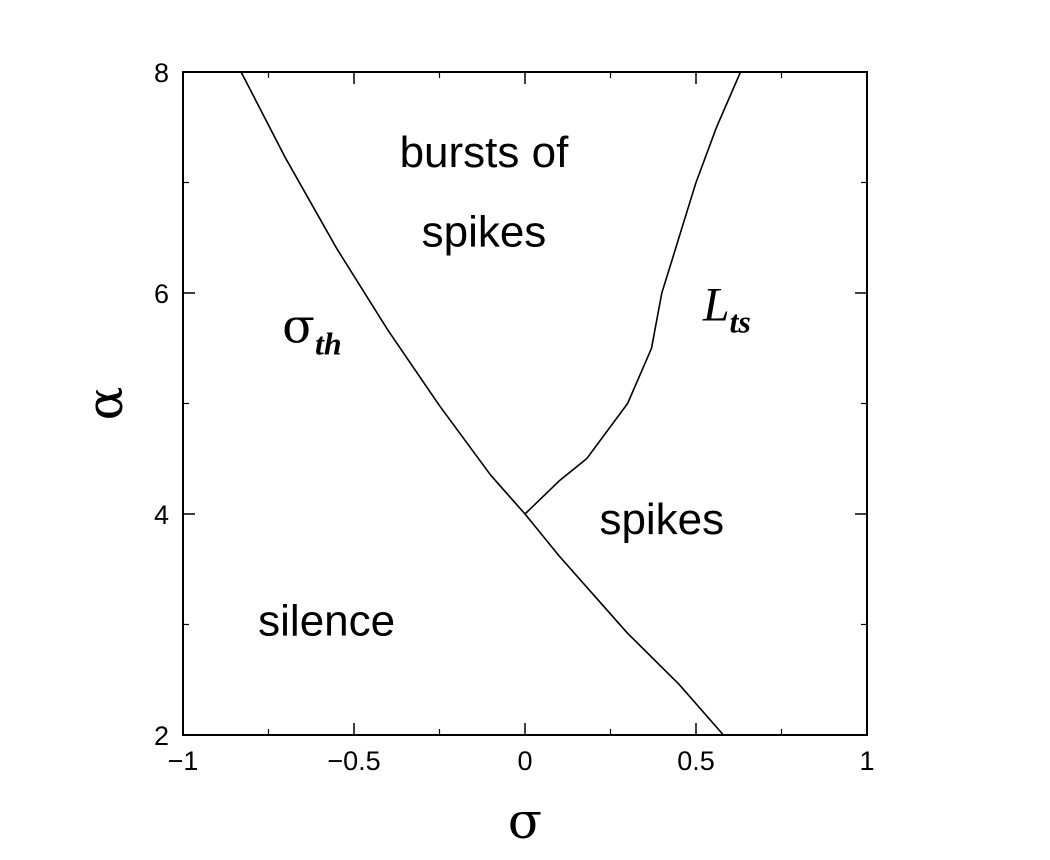  Describe the element at coordinates (161, 515) in the screenshot. I see `y-tick-label: 4` at that location.